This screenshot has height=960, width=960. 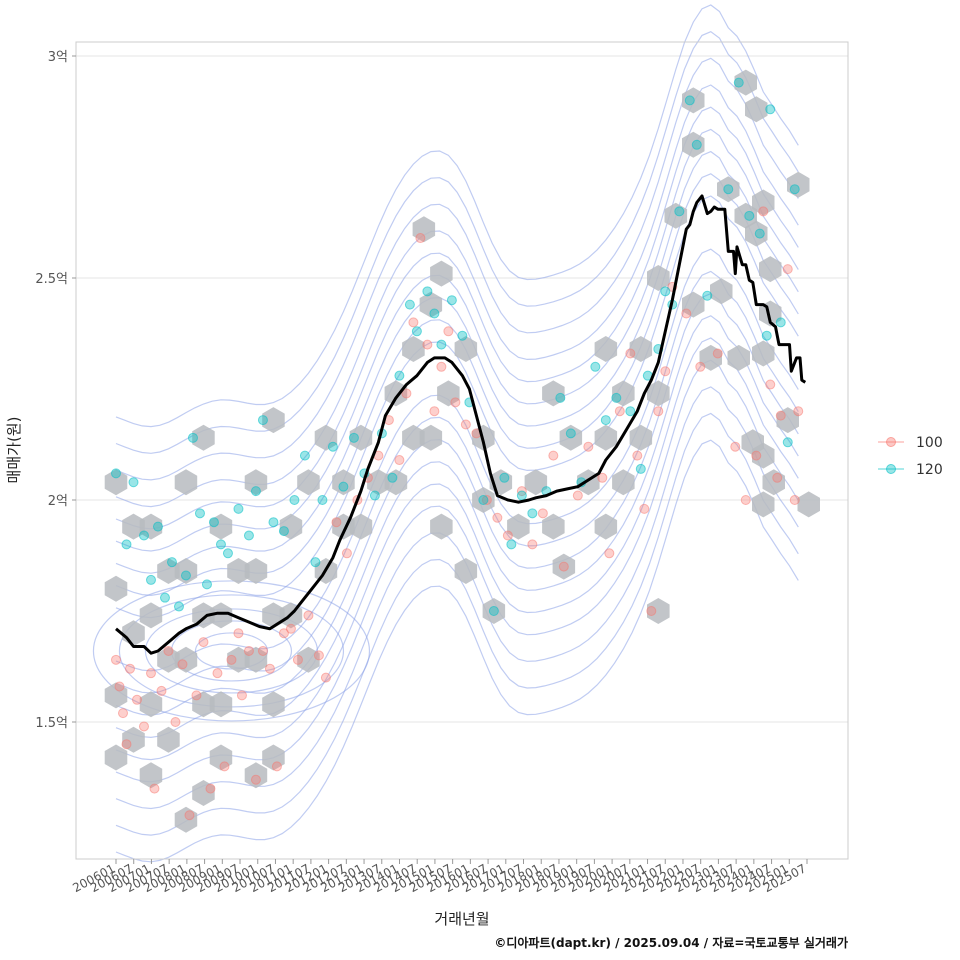 I want to click on y-tick-label: 1.5억, so click(x=51, y=723).